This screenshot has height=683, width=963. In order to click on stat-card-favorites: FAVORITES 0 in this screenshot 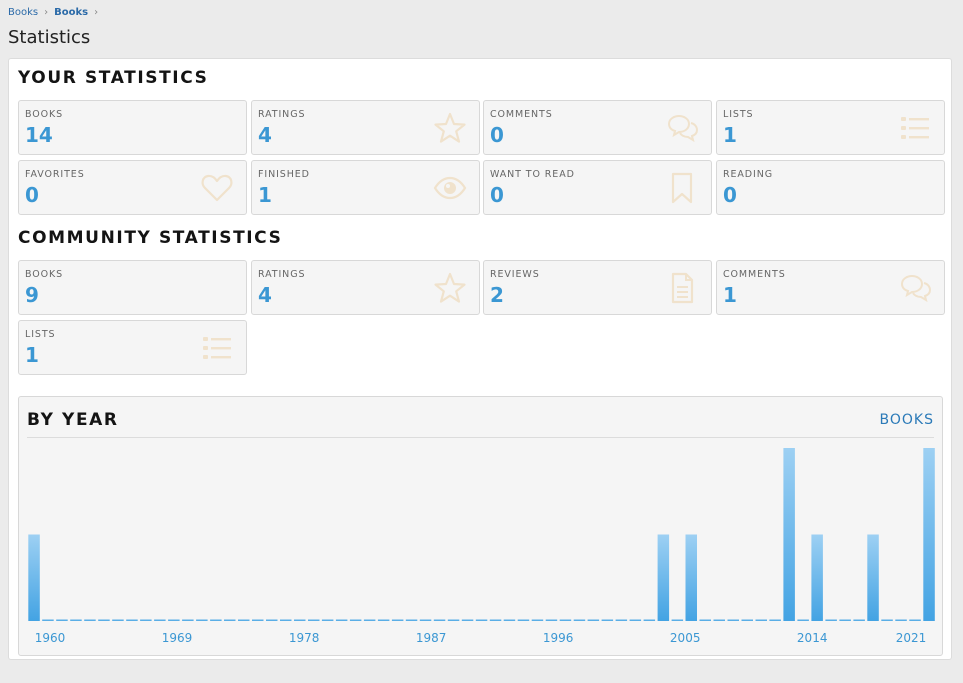, I will do `click(132, 187)`.